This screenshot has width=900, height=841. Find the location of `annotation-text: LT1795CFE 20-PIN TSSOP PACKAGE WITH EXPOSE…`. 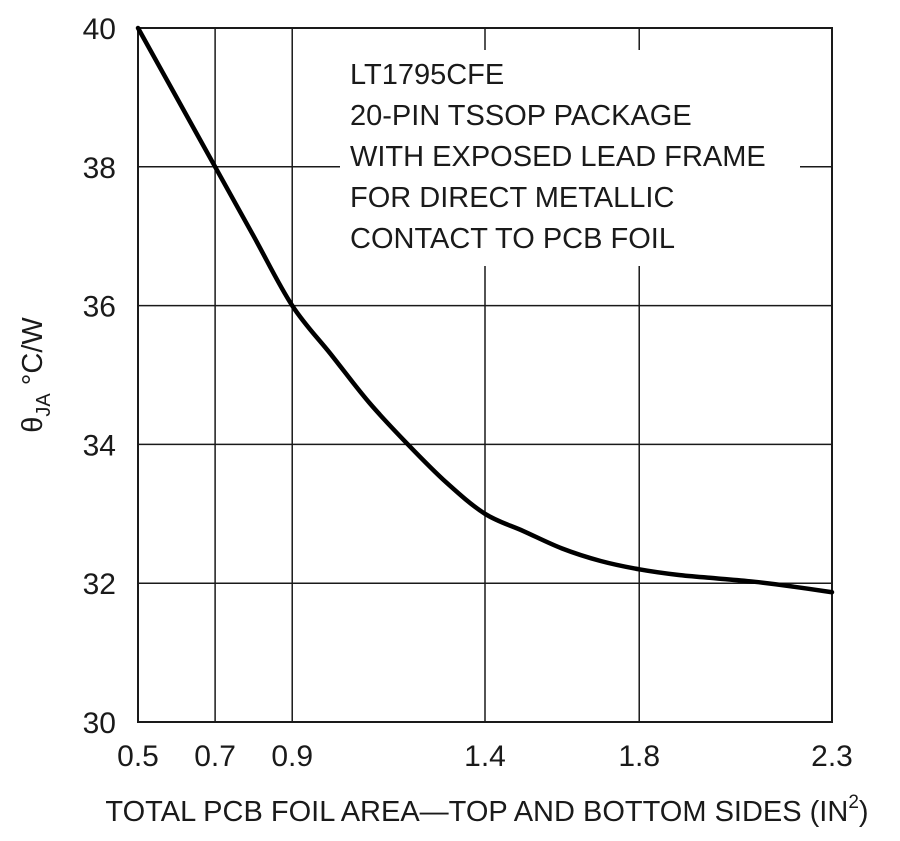

annotation-text: LT1795CFE 20-PIN TSSOP PACKAGE WITH EXPOSE… is located at coordinates (558, 157).